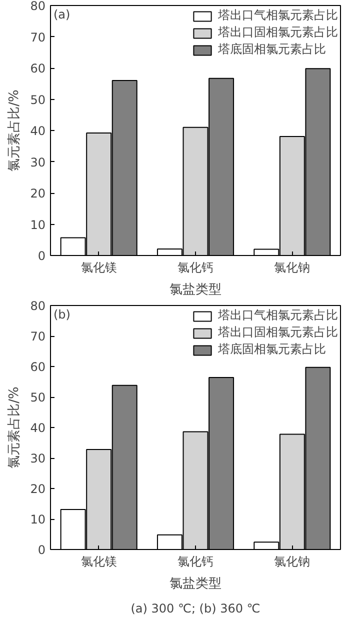 This screenshot has width=350, height=622. What do you see at coordinates (195, 609) in the screenshot?
I see `text: (a) 300 ℃; (b) 360 ℃` at bounding box center [195, 609].